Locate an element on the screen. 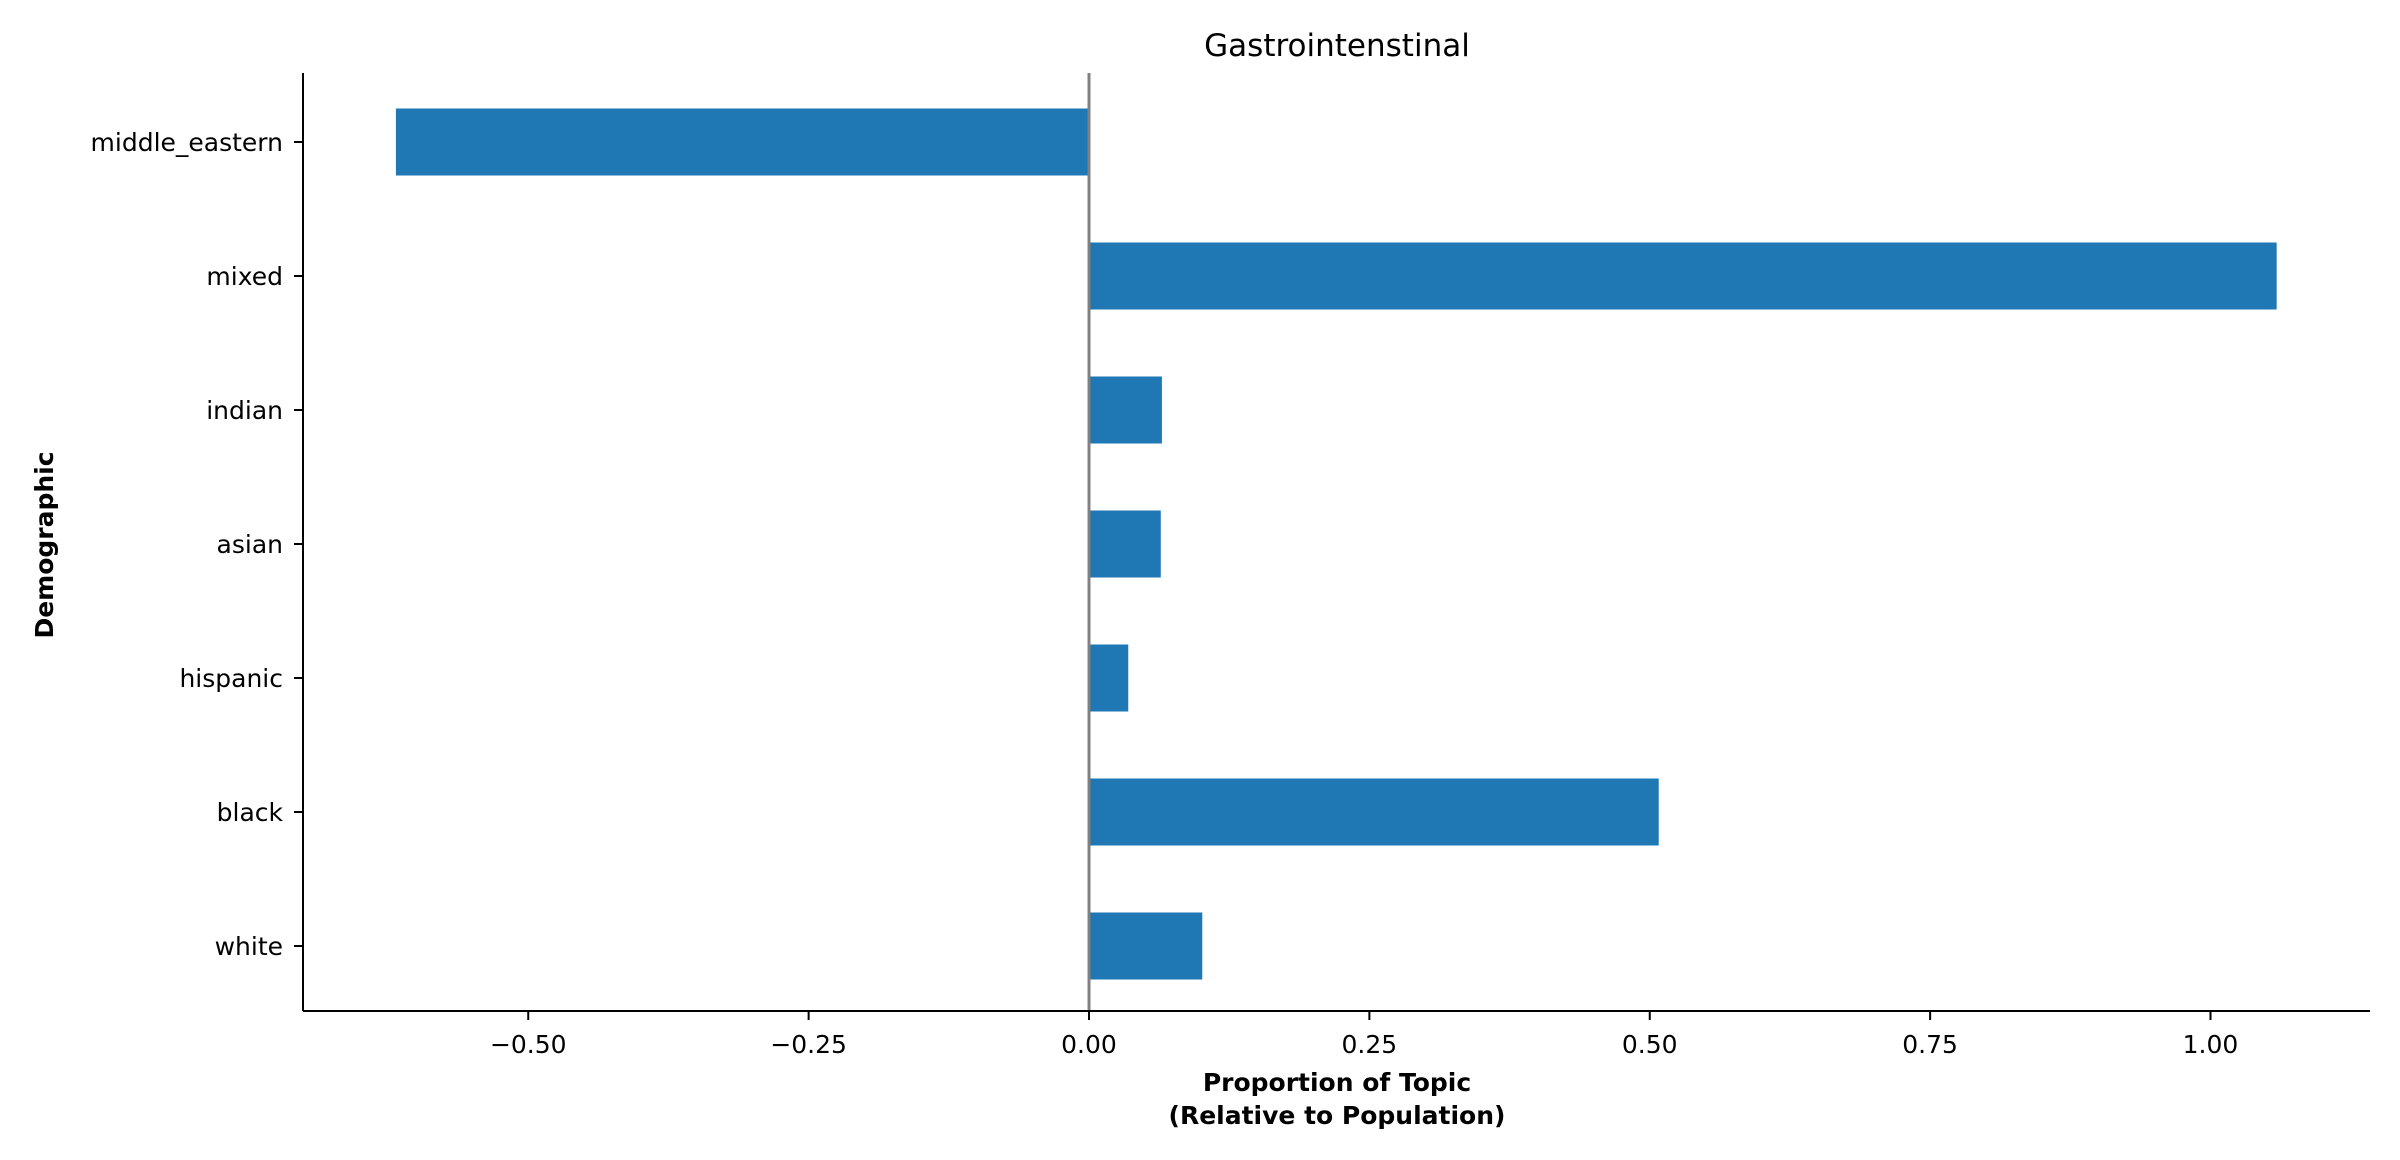 The height and width of the screenshot is (1160, 2400). chart-title: Gastrointenstinal is located at coordinates (1337, 46).